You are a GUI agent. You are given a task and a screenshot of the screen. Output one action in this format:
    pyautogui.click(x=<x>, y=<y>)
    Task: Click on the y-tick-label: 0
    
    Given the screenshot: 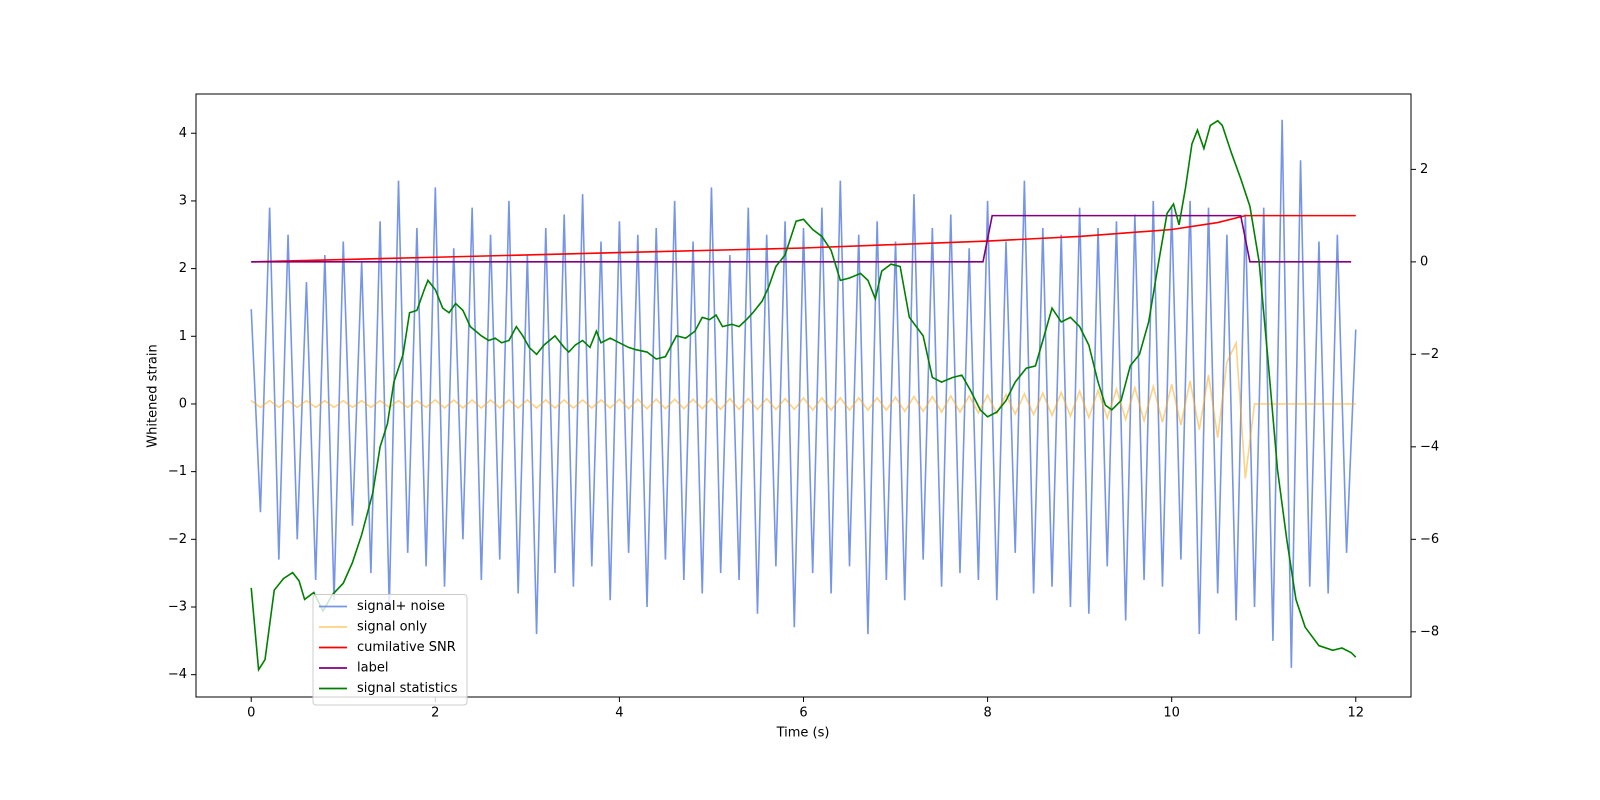 What is the action you would take?
    pyautogui.click(x=183, y=403)
    